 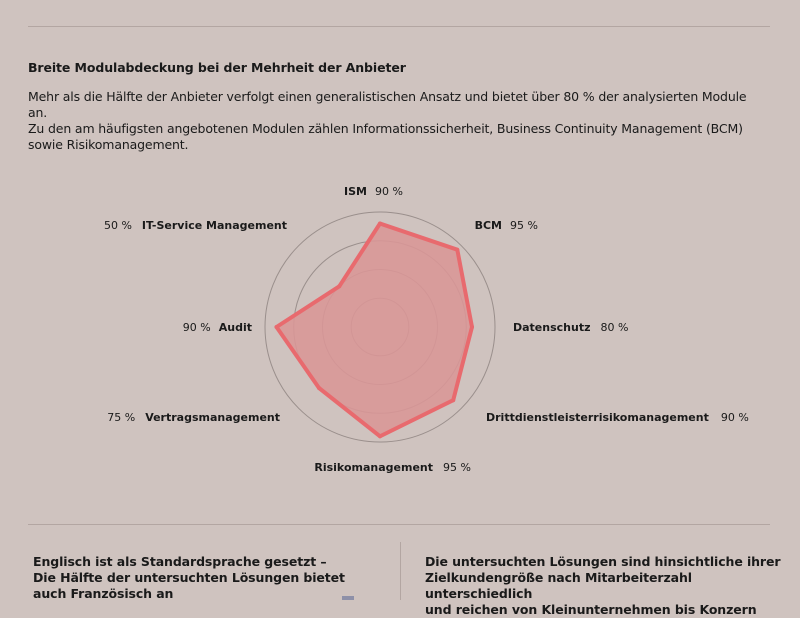 What do you see at coordinates (400, 571) in the screenshot?
I see `footer-divider` at bounding box center [400, 571].